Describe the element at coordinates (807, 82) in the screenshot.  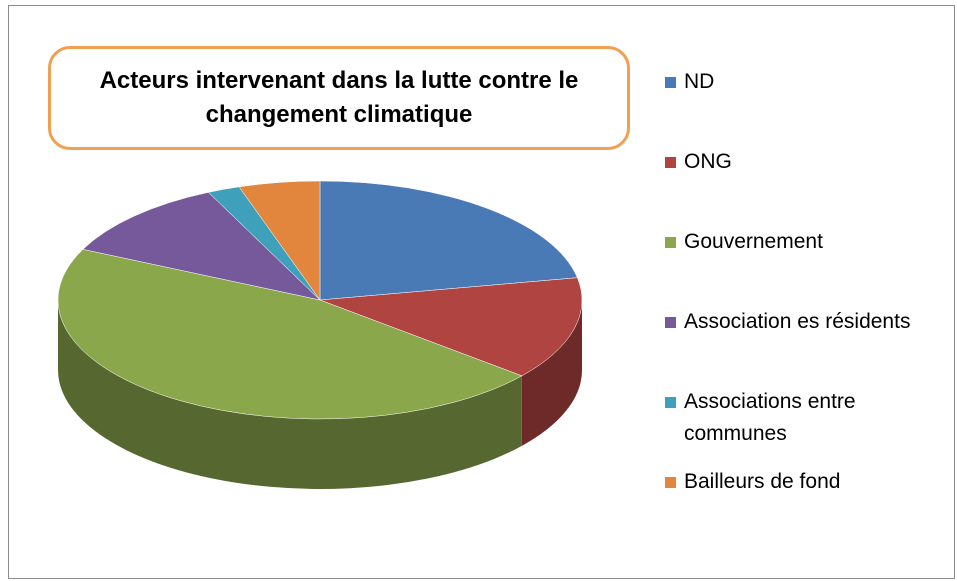
I see `legend-item: ND` at that location.